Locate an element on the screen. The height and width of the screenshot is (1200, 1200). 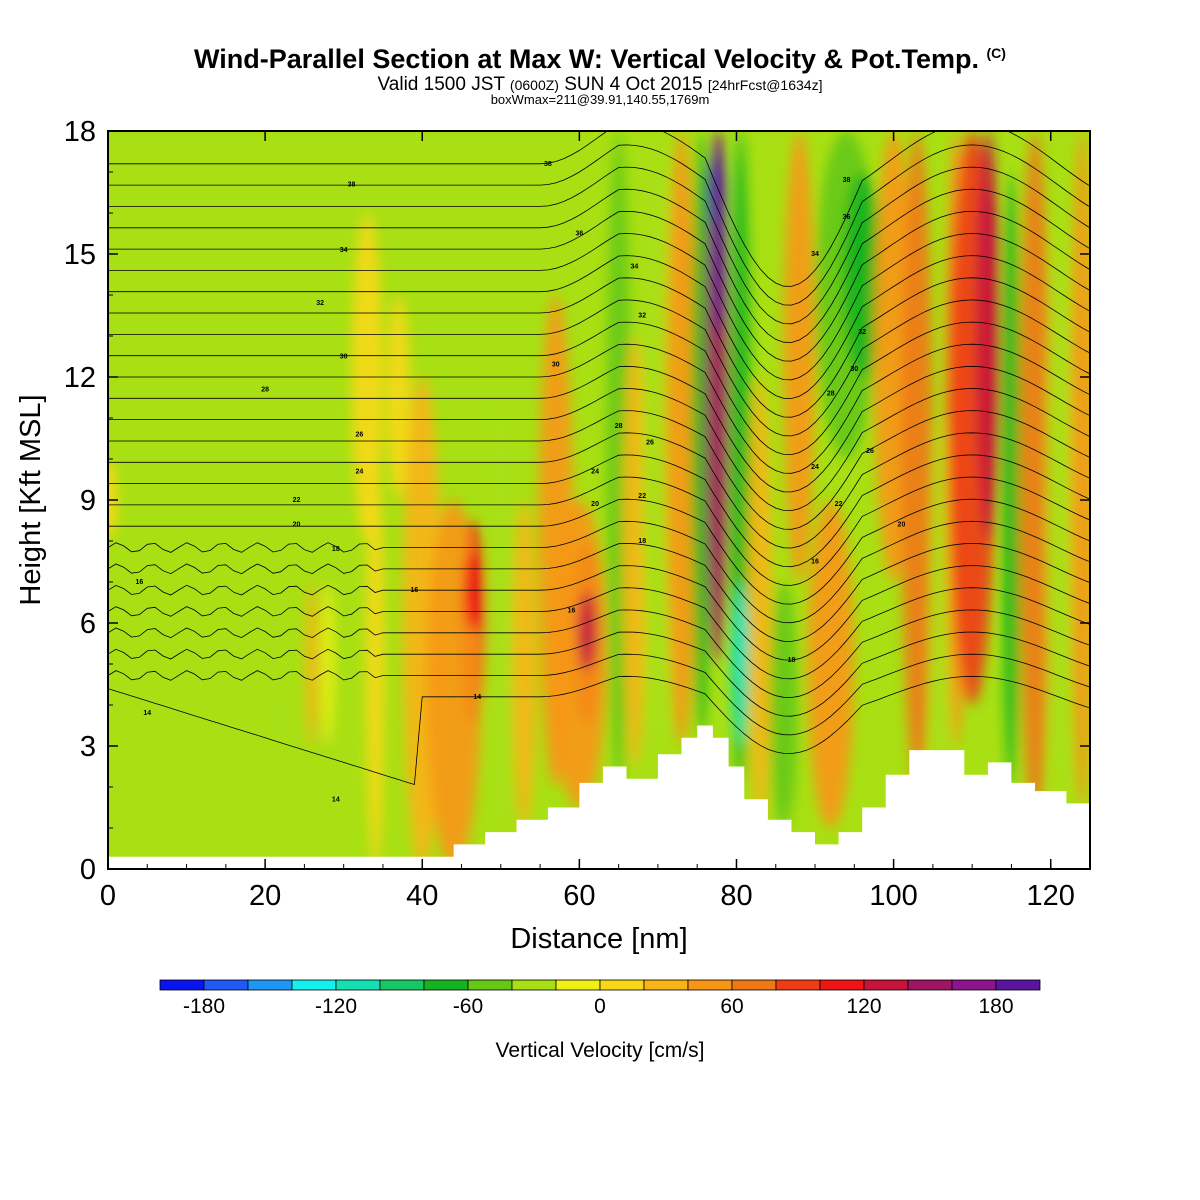
x-axis-title: Distance [nm] is located at coordinates (598, 939).